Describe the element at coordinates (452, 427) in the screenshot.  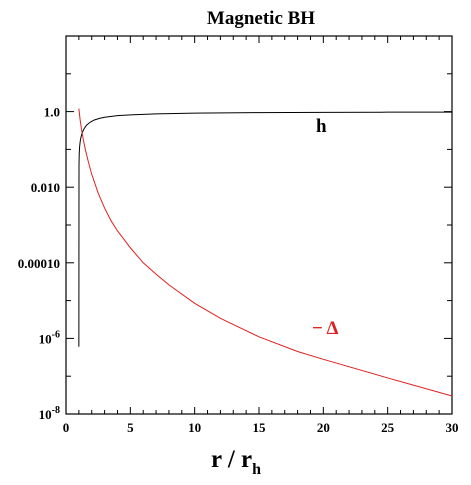
I see `x-tick-label: 30` at that location.